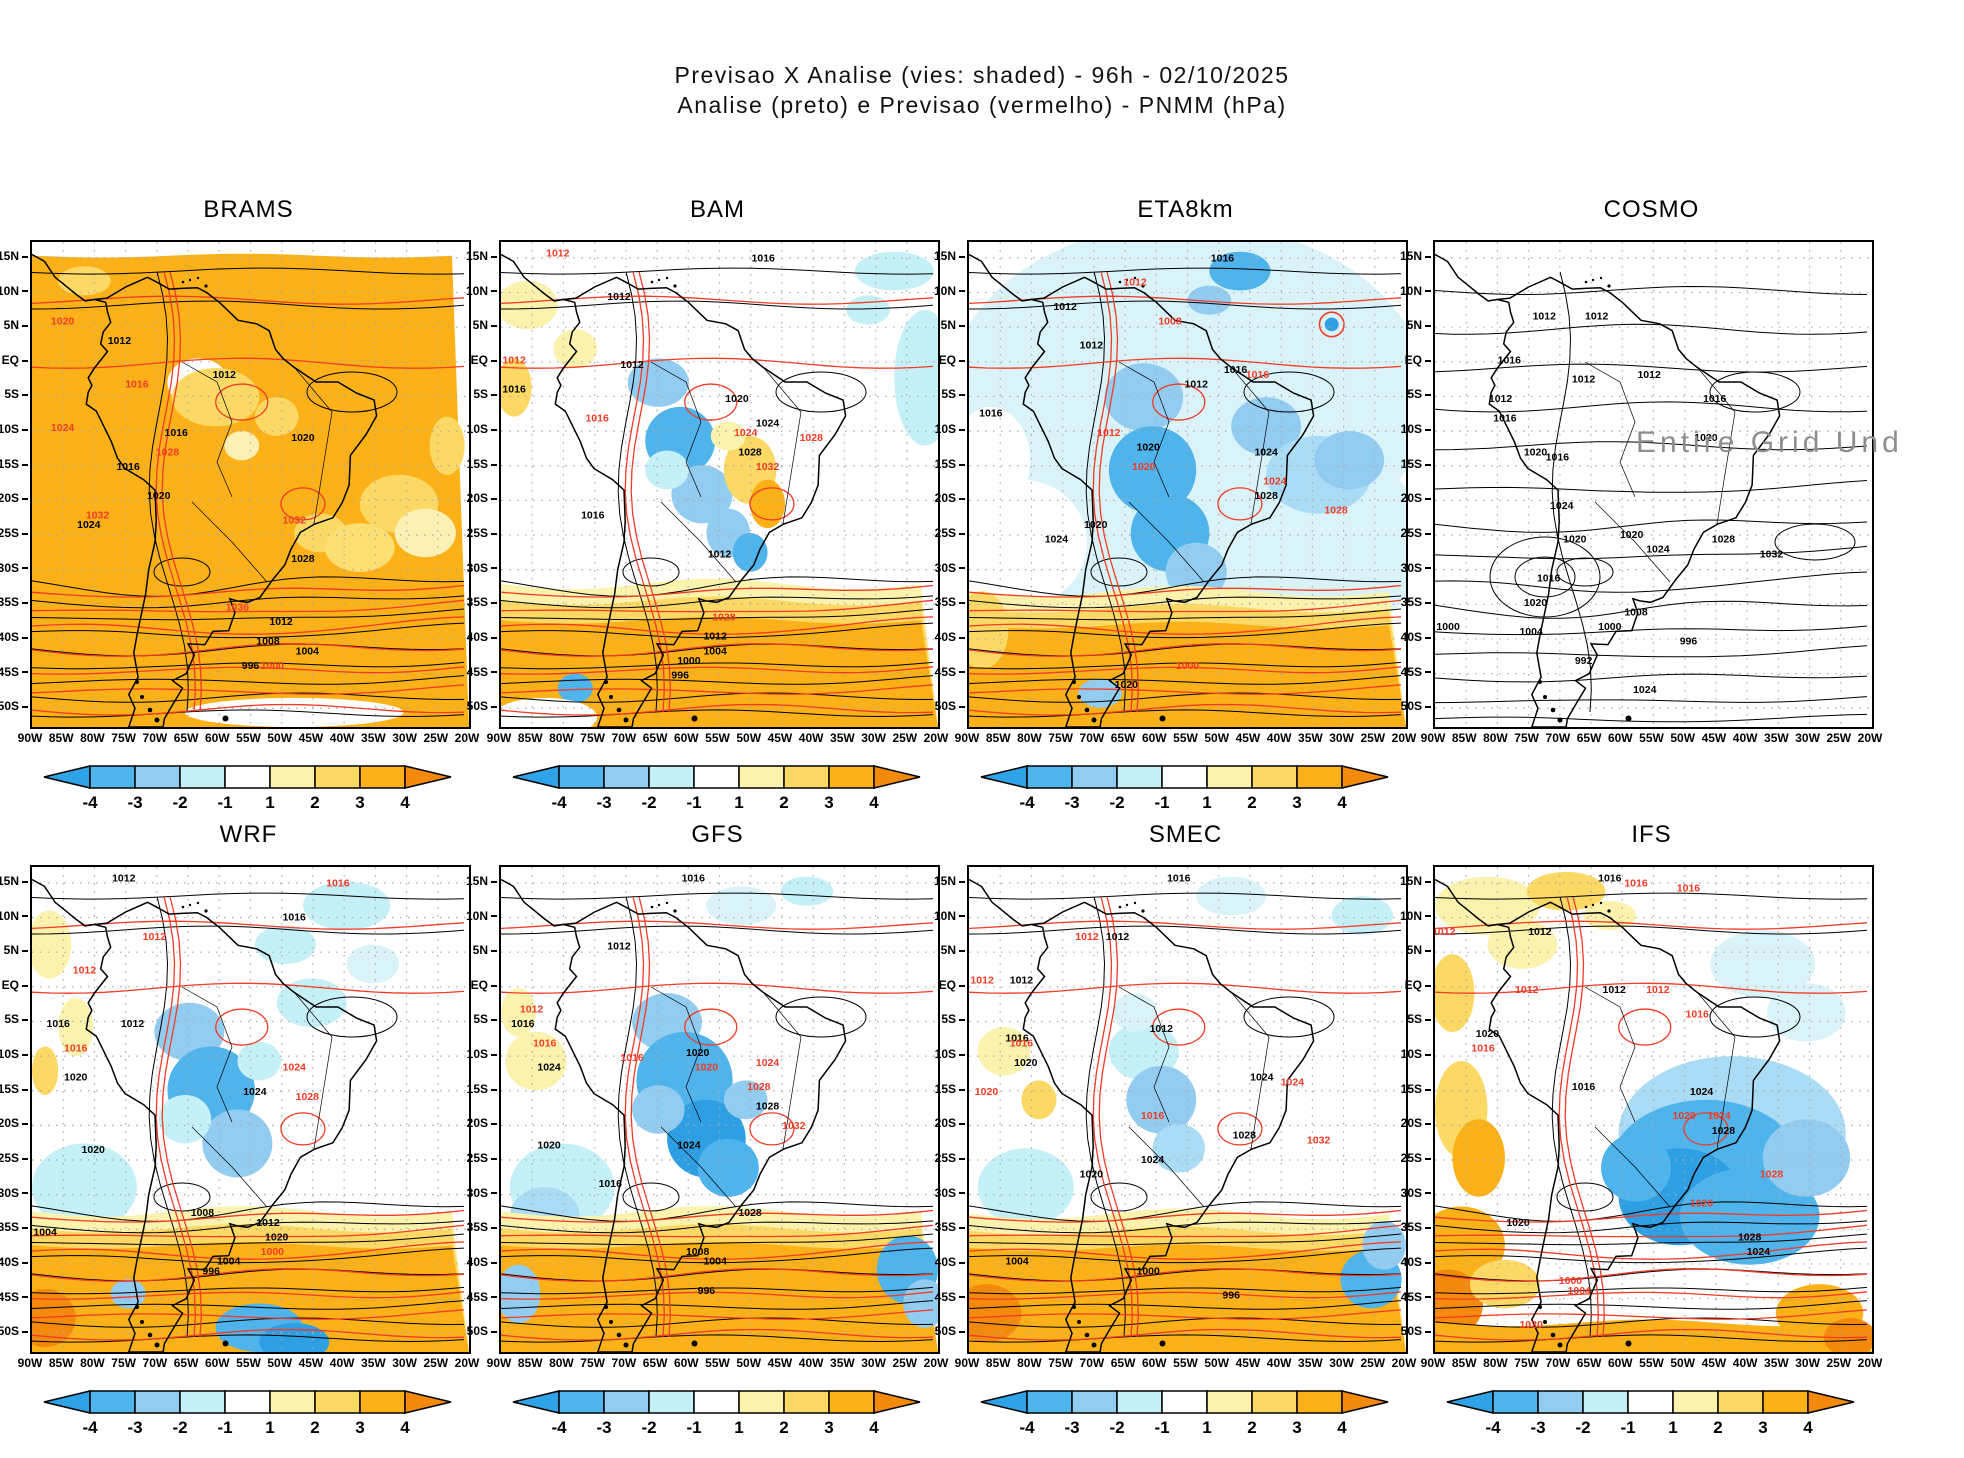 This screenshot has width=1964, height=1458. Describe the element at coordinates (1839, 738) in the screenshot. I see `lon-tick-label: 25W` at that location.